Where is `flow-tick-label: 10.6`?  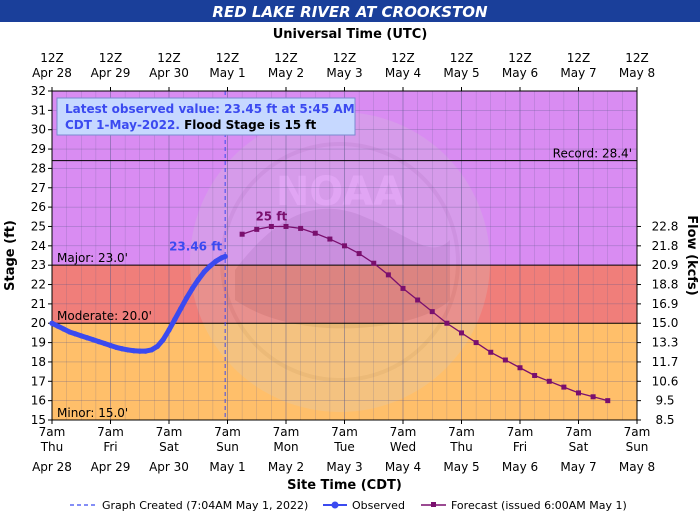 flow-tick-label: 10.6 is located at coordinates (665, 381).